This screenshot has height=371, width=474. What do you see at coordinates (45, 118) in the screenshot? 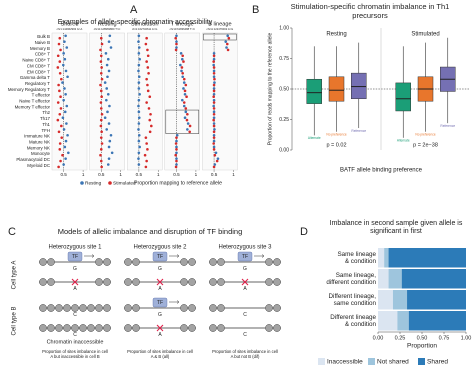
I see `row-label: Th17` at bounding box center [45, 118].